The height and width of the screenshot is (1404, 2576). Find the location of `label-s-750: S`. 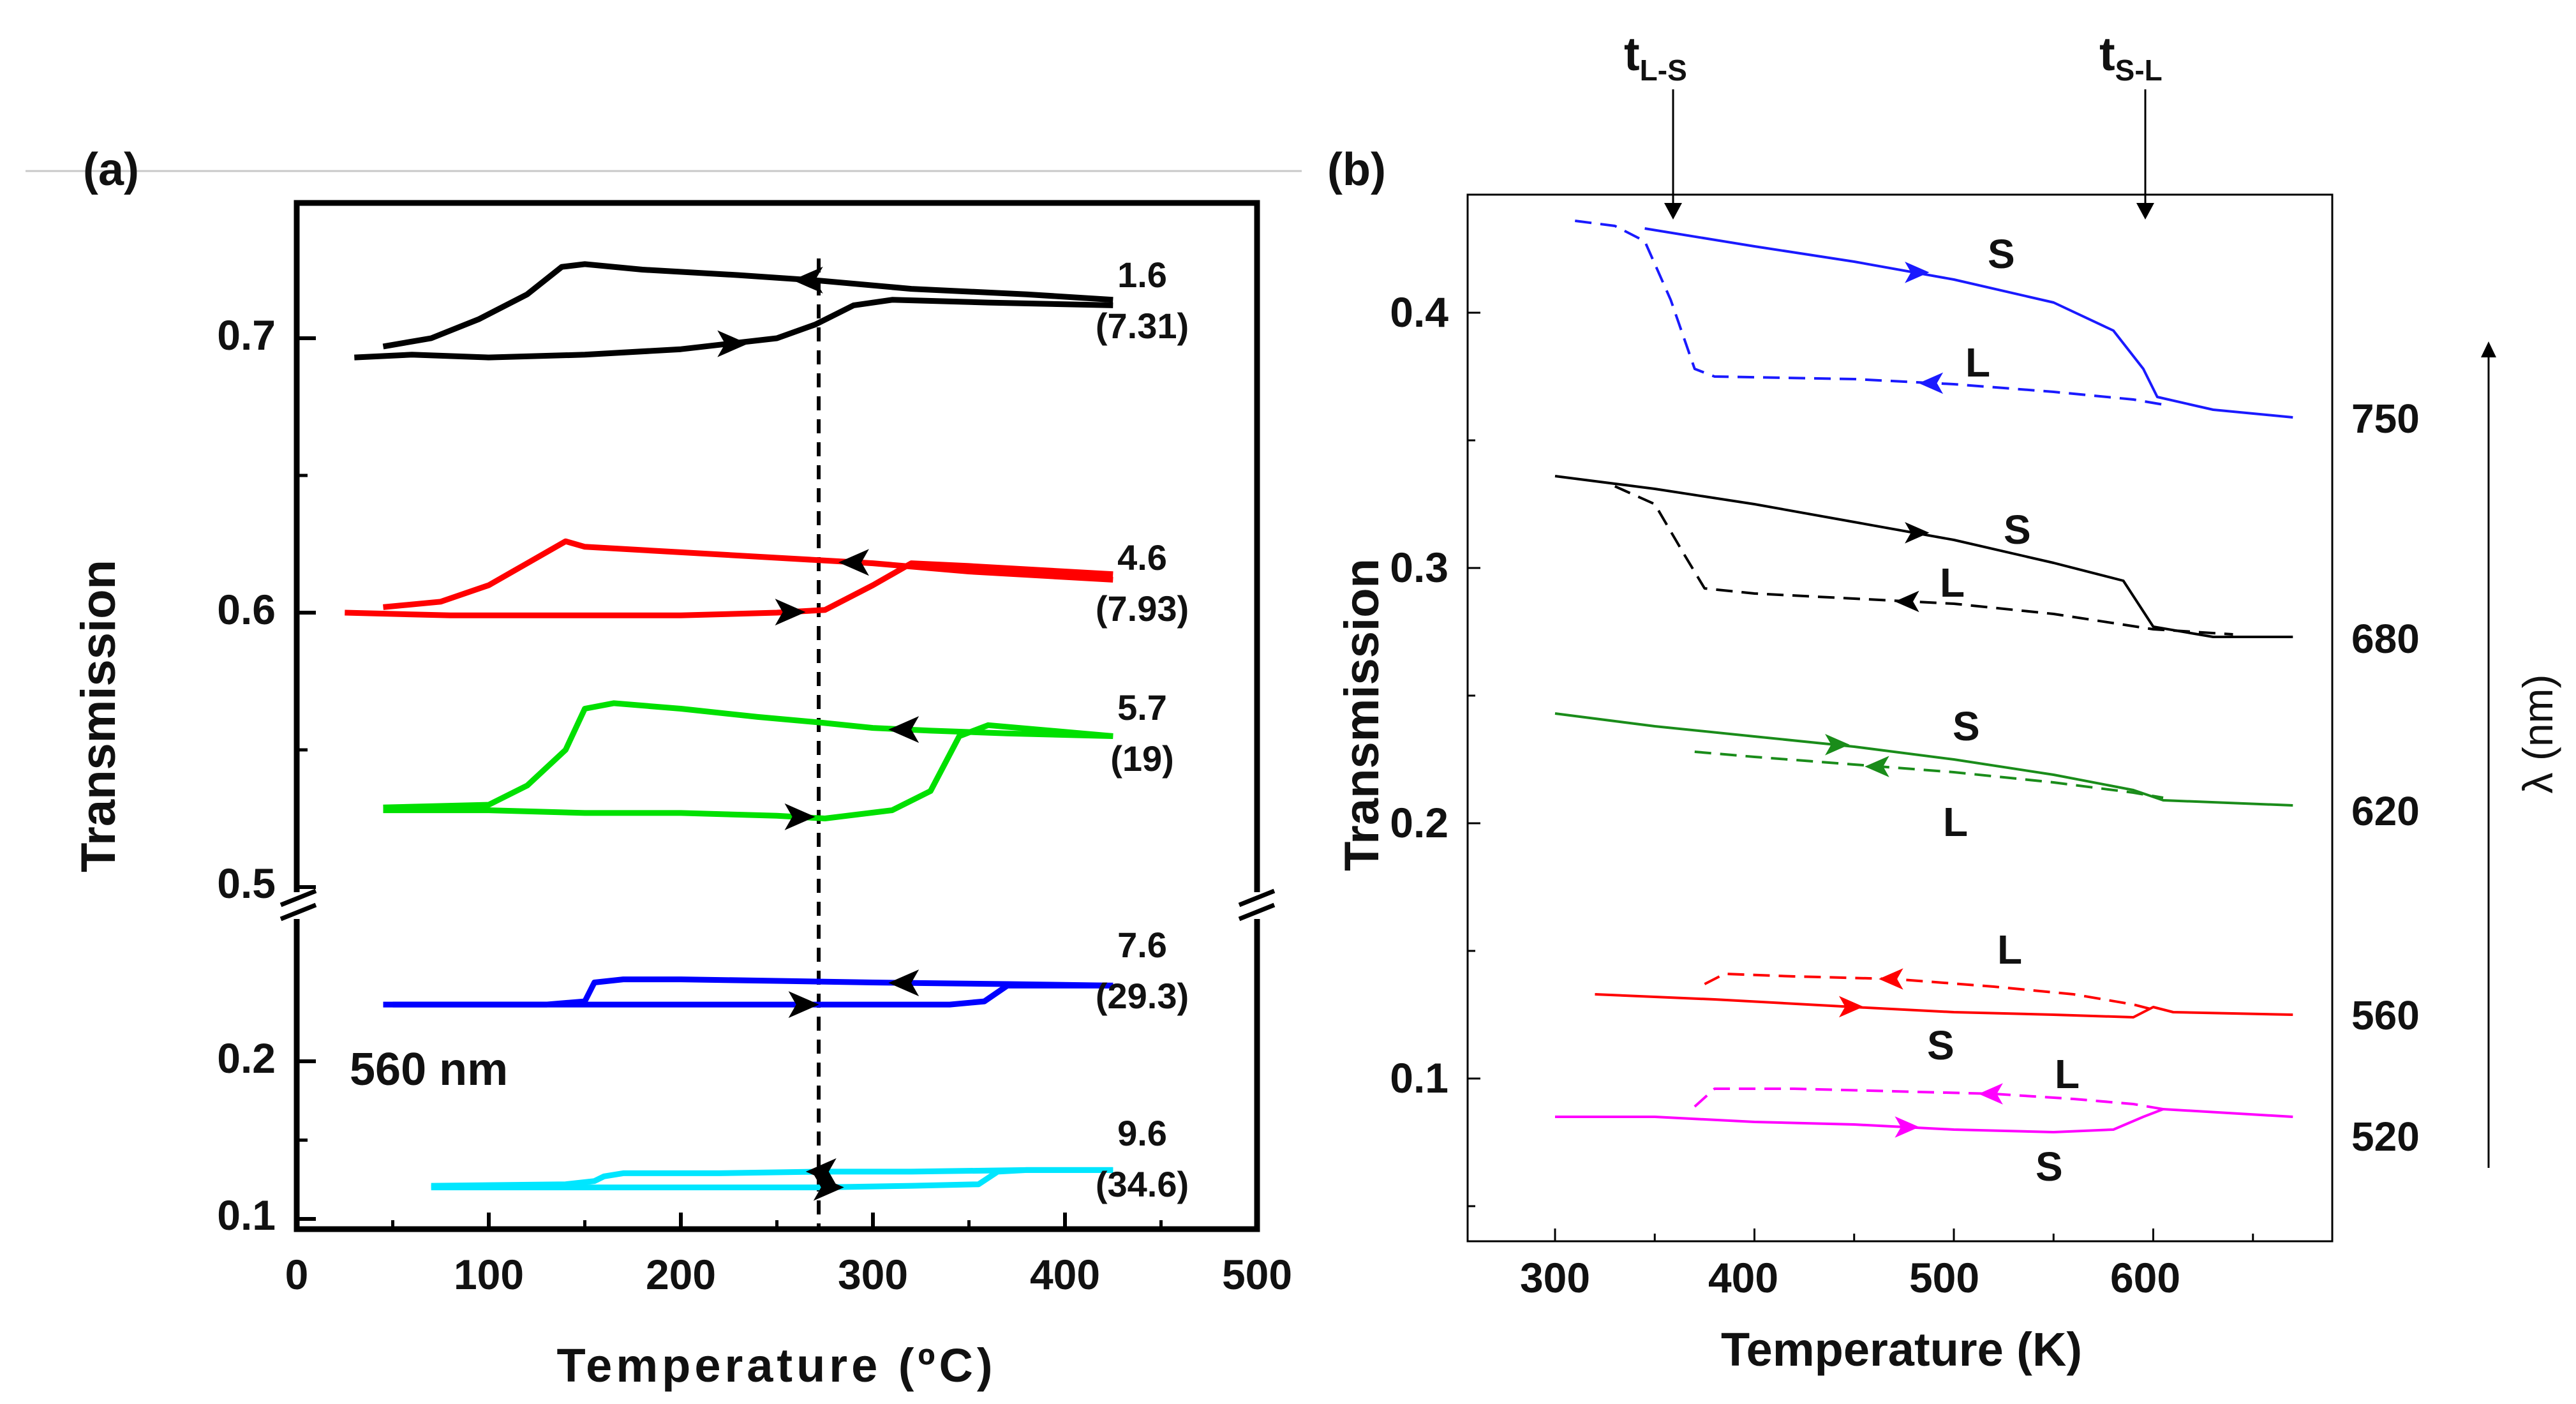

label-s-750: S is located at coordinates (2001, 254).